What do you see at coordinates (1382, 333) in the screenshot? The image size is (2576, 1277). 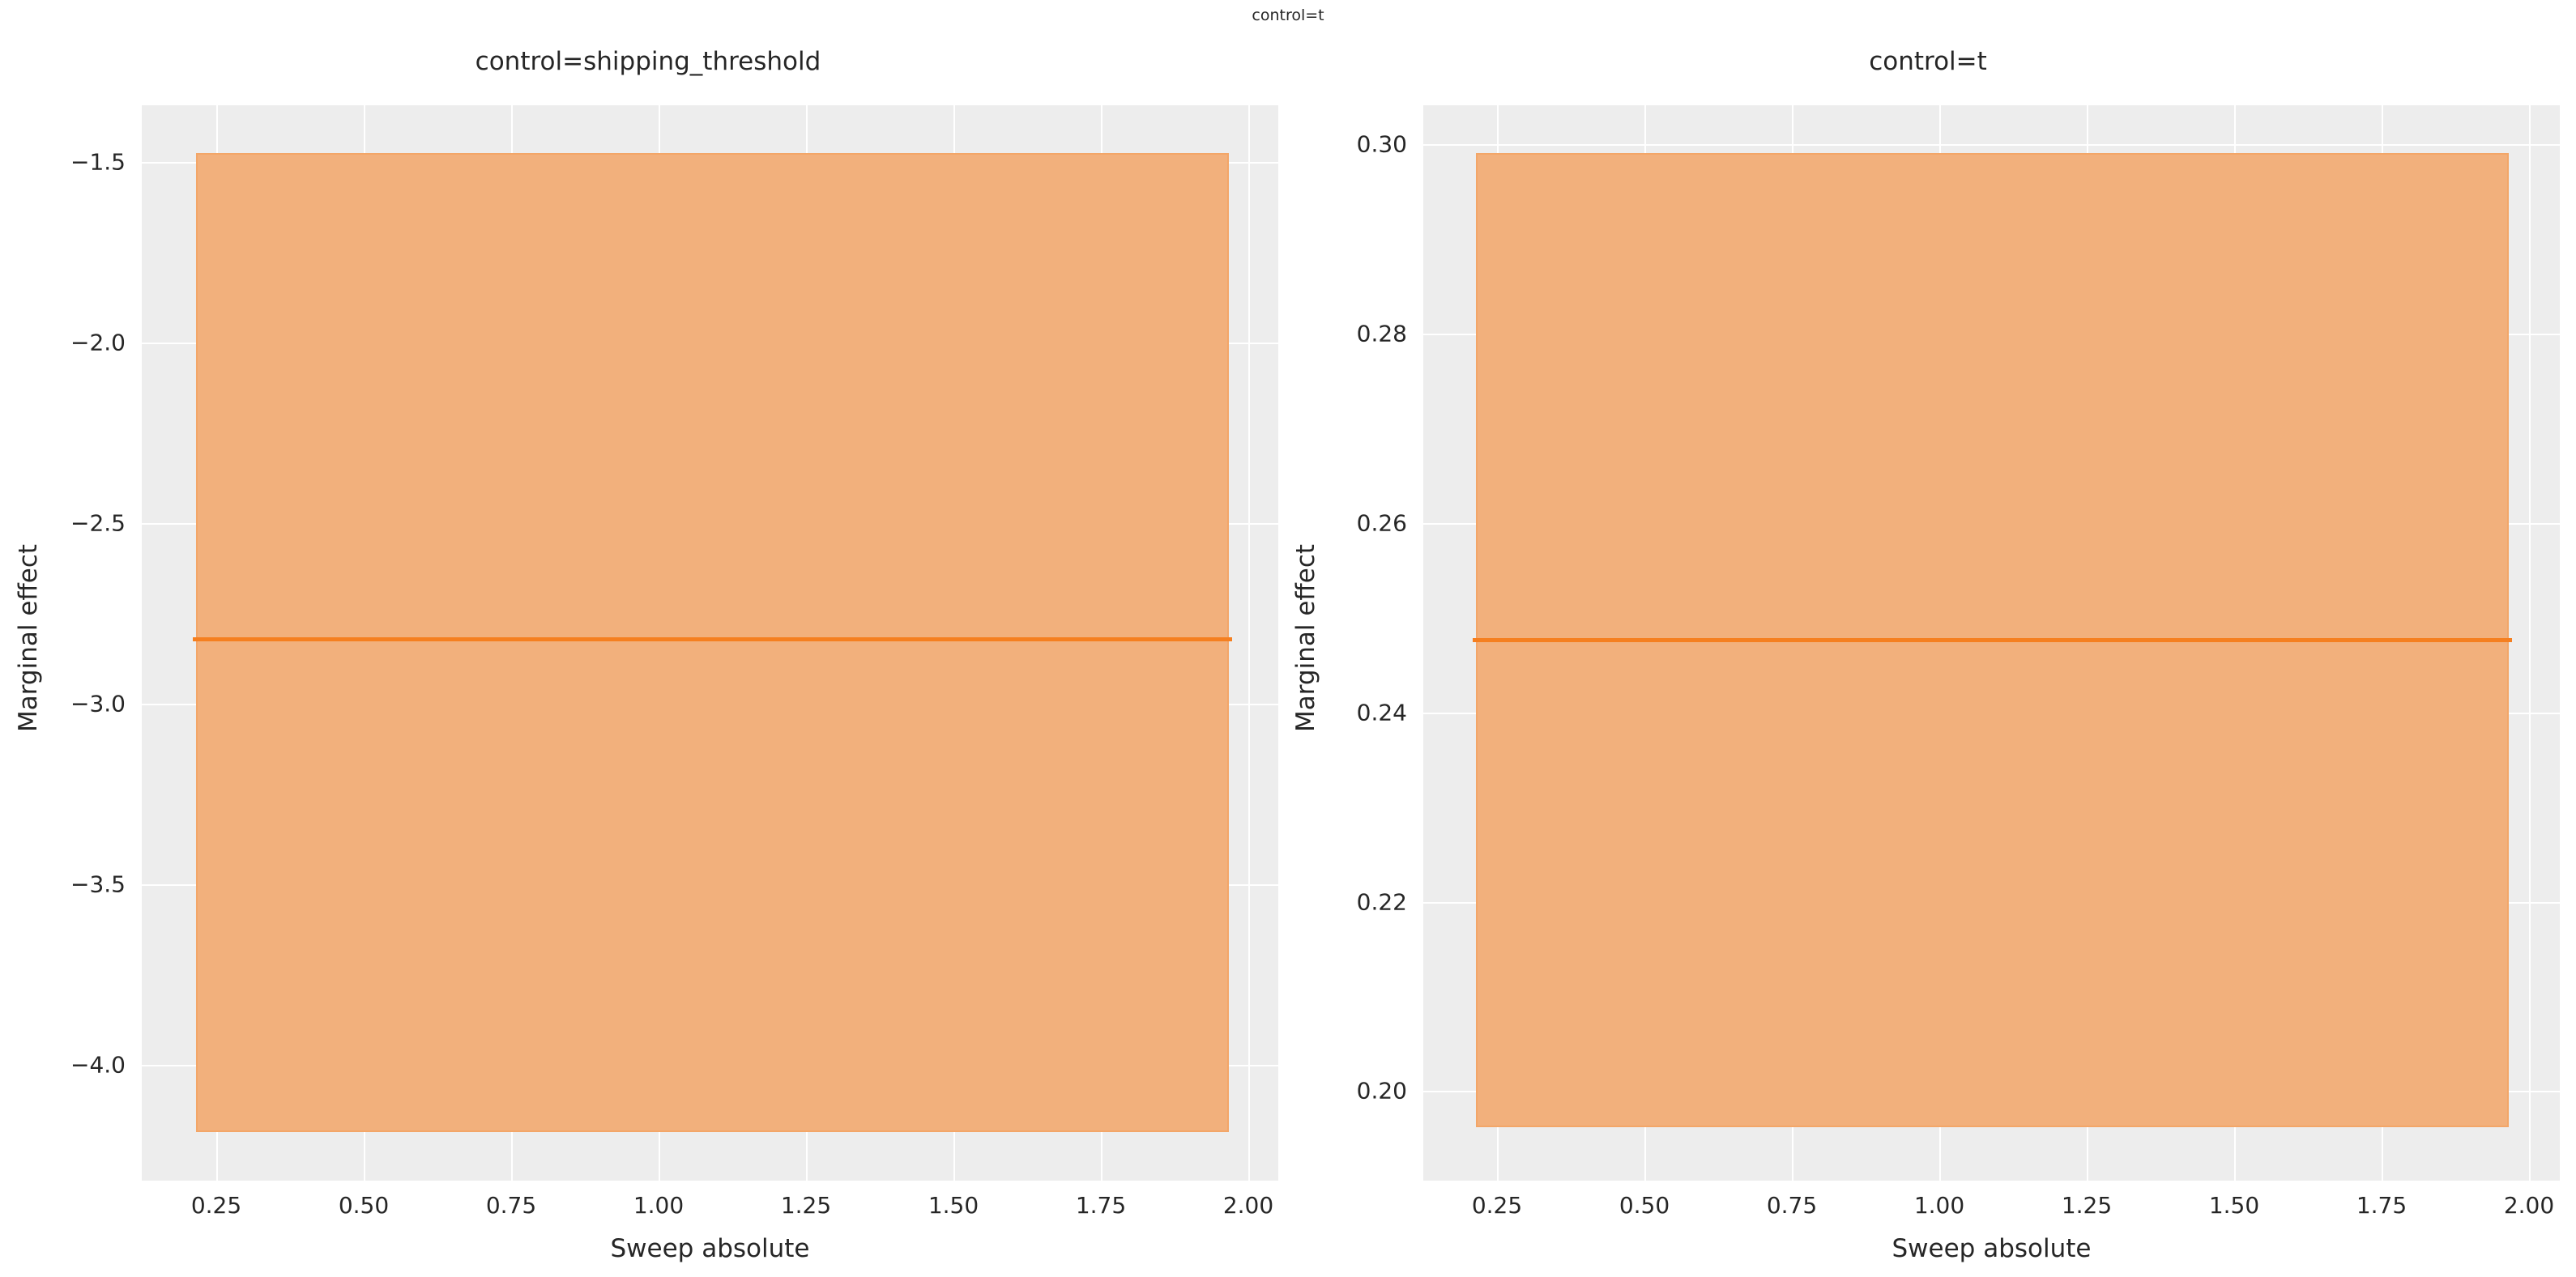 I see `y-tick-label: 0.28` at bounding box center [1382, 333].